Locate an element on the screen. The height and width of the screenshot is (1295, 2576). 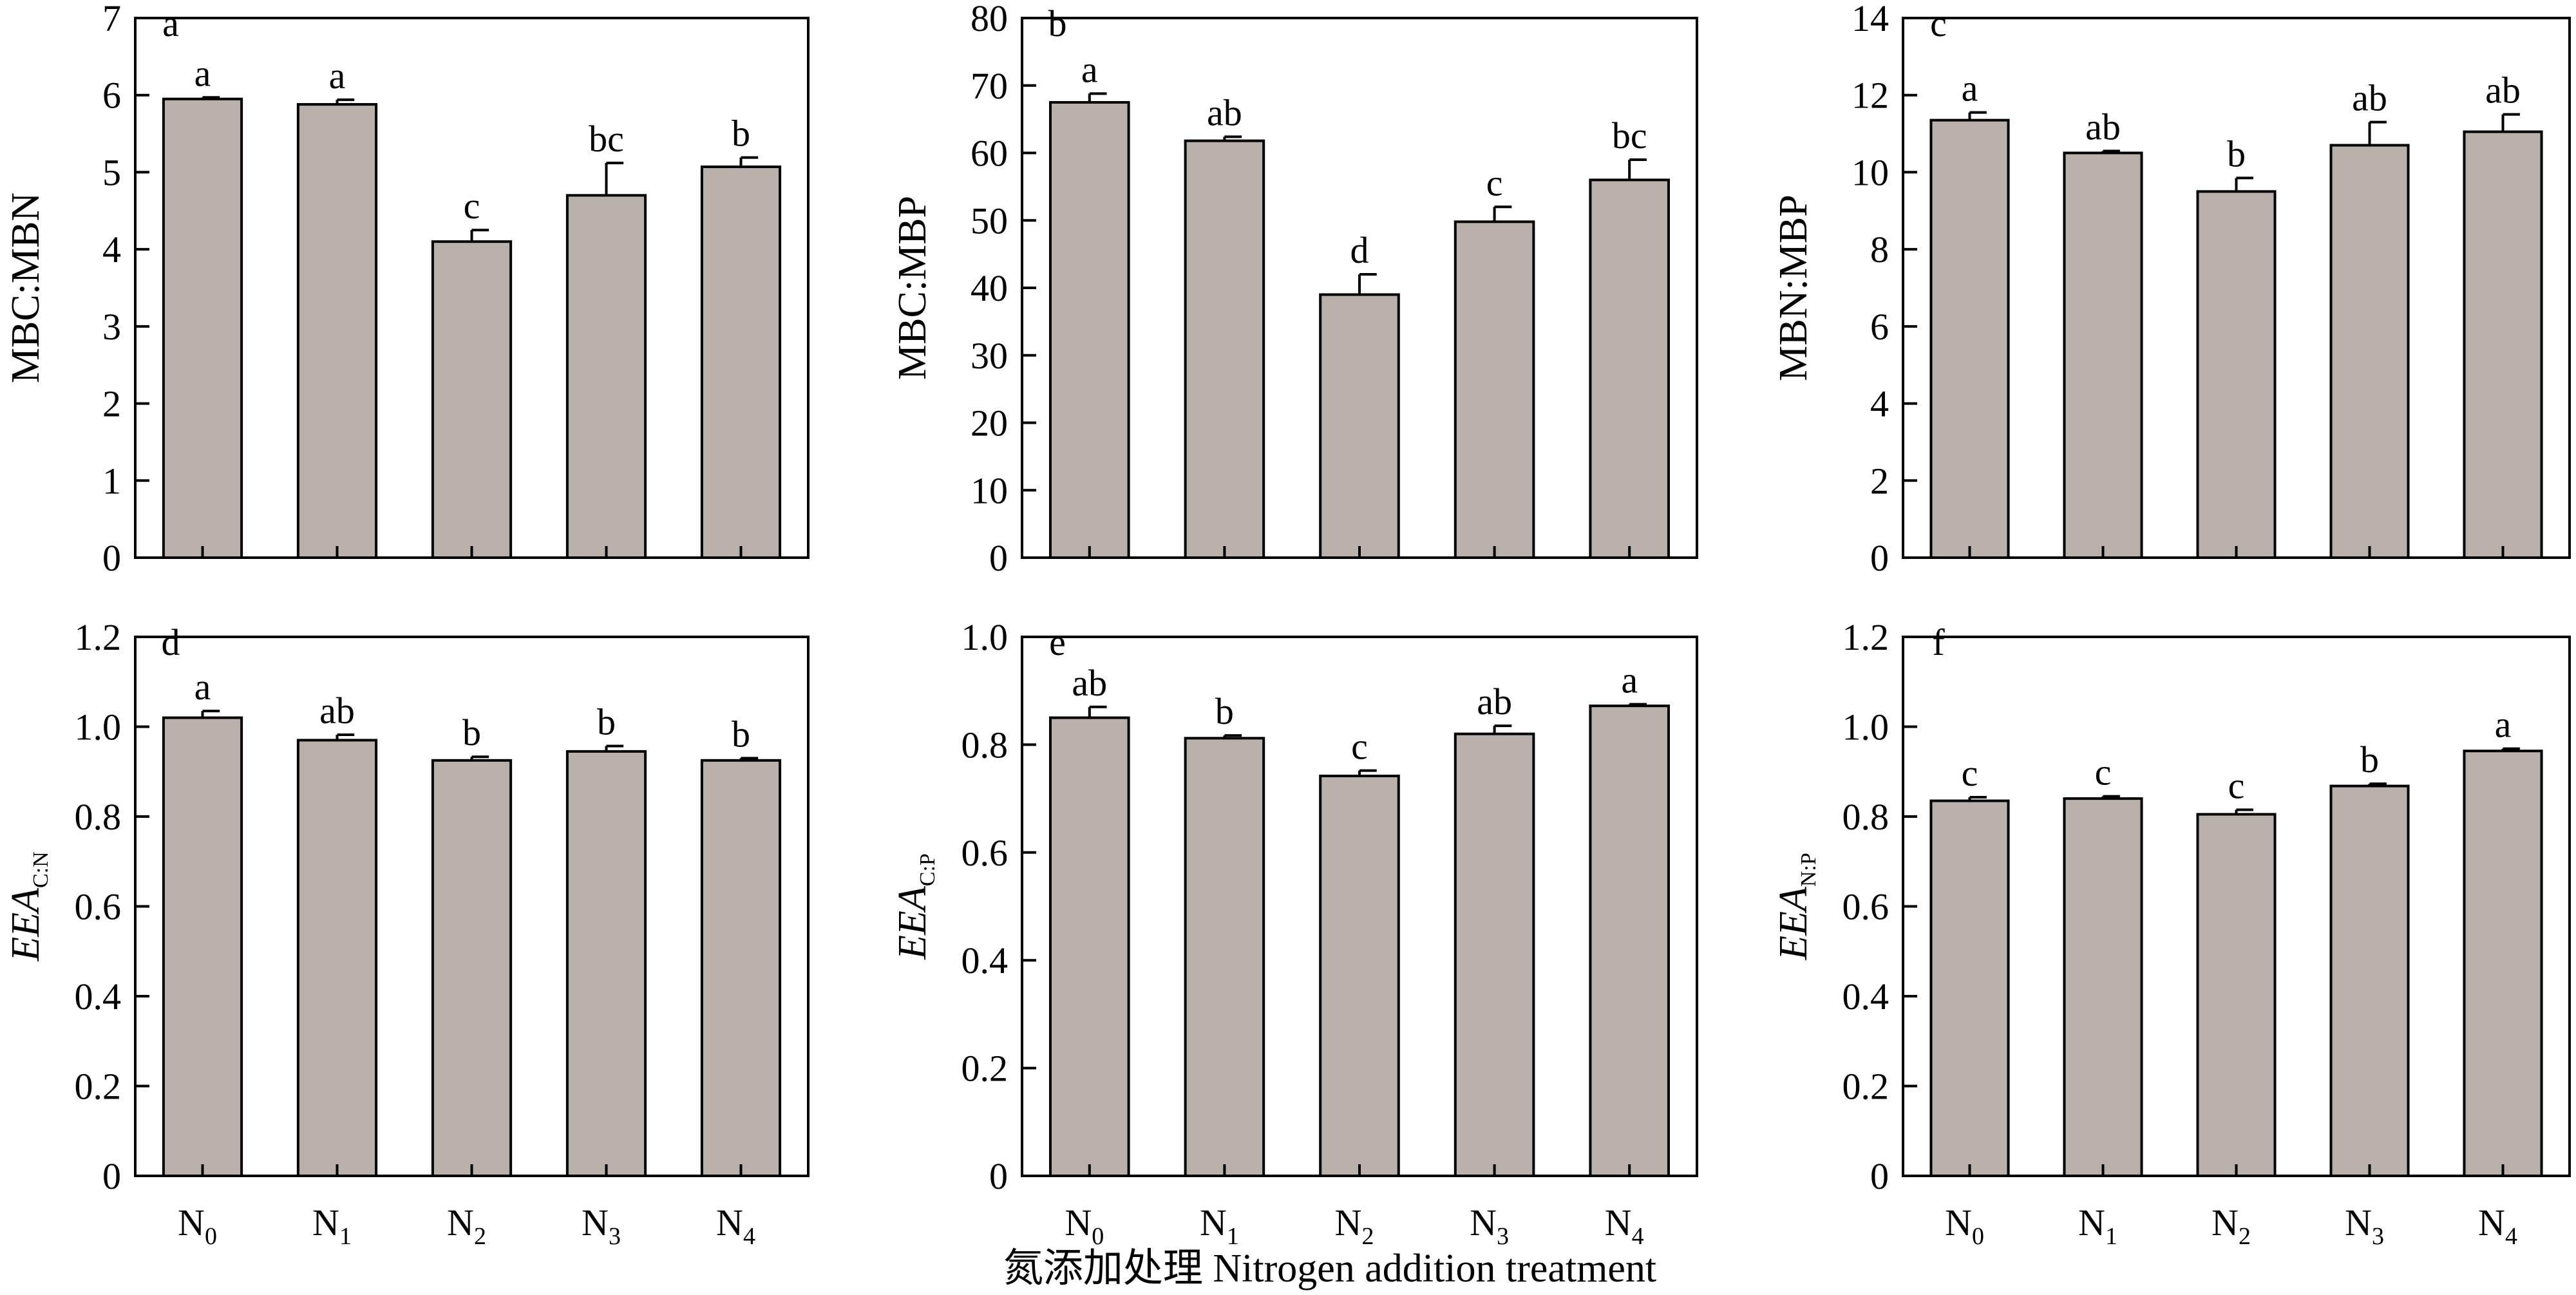
x-tick-label-subscript: 0 is located at coordinates (1978, 1236).